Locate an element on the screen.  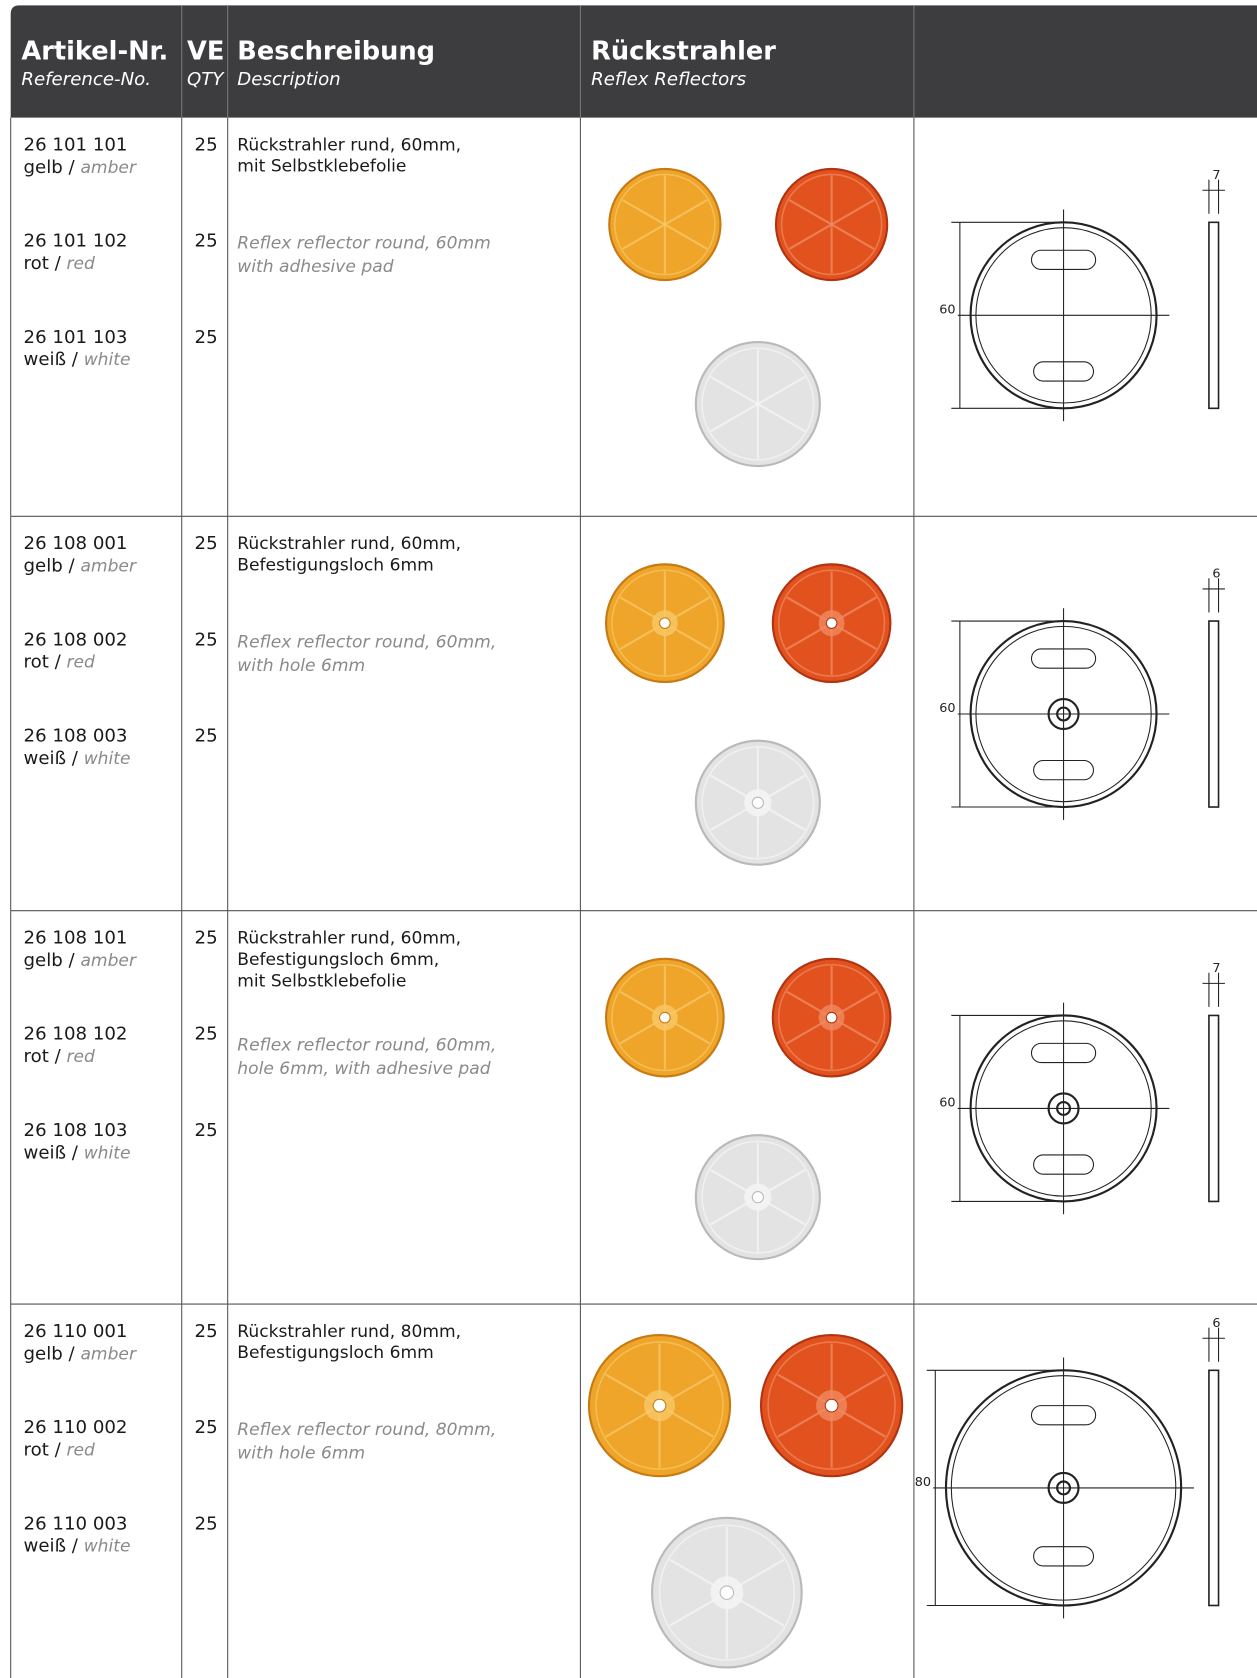
article-number: 26 110 003 is located at coordinates (76, 1523).